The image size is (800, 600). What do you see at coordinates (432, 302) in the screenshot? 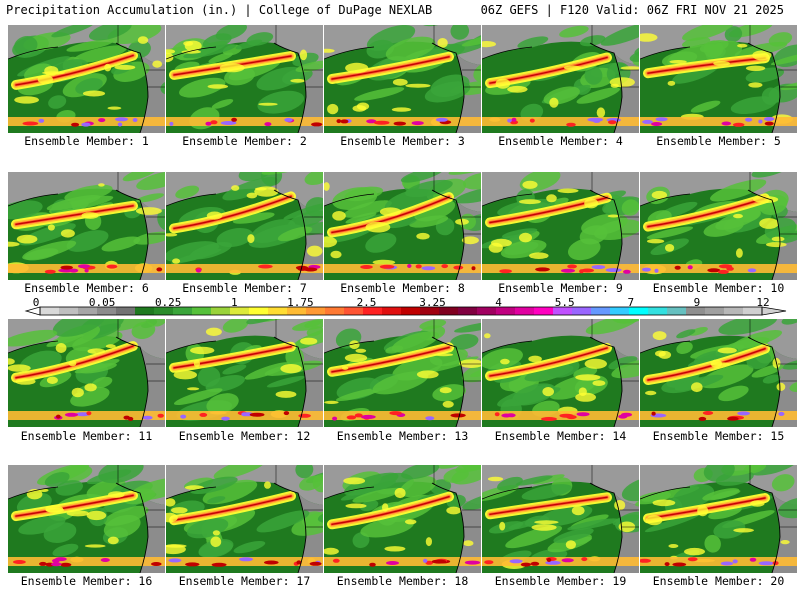
I see `colorbar-tick-label: 3.25` at bounding box center [432, 302].